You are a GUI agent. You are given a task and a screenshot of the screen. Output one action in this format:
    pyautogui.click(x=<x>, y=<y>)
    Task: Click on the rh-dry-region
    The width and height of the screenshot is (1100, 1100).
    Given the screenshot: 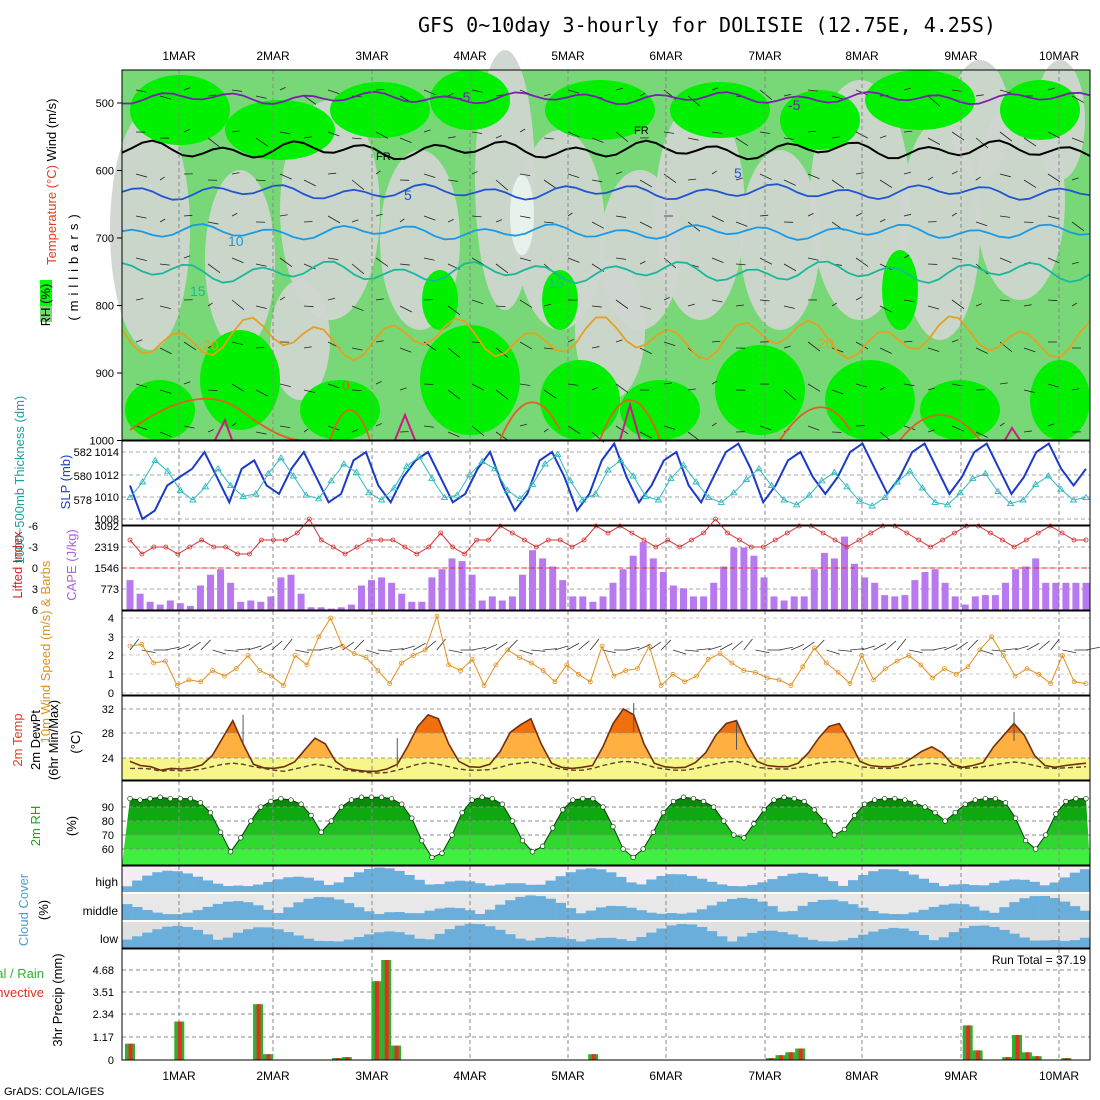 What is the action you would take?
    pyautogui.click(x=560, y=230)
    